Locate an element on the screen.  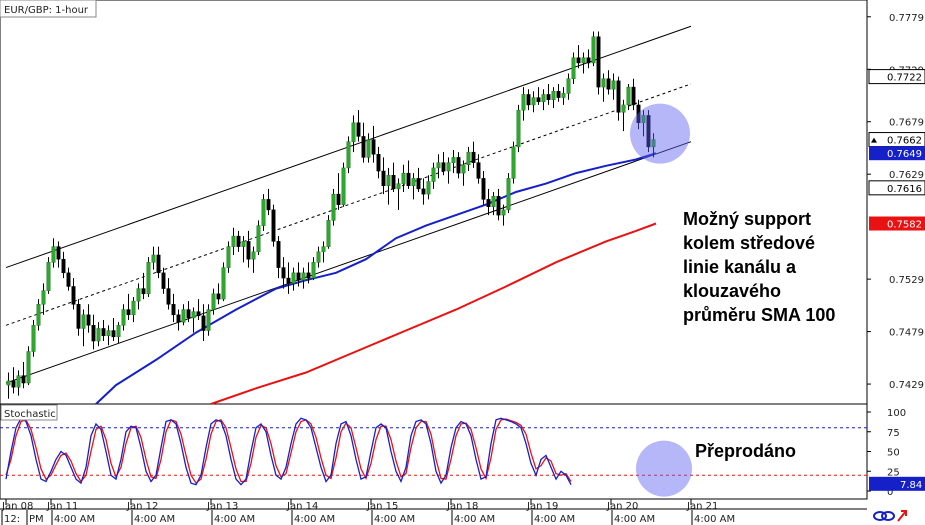
stochastic-tick-label: 0 is located at coordinates (890, 492).